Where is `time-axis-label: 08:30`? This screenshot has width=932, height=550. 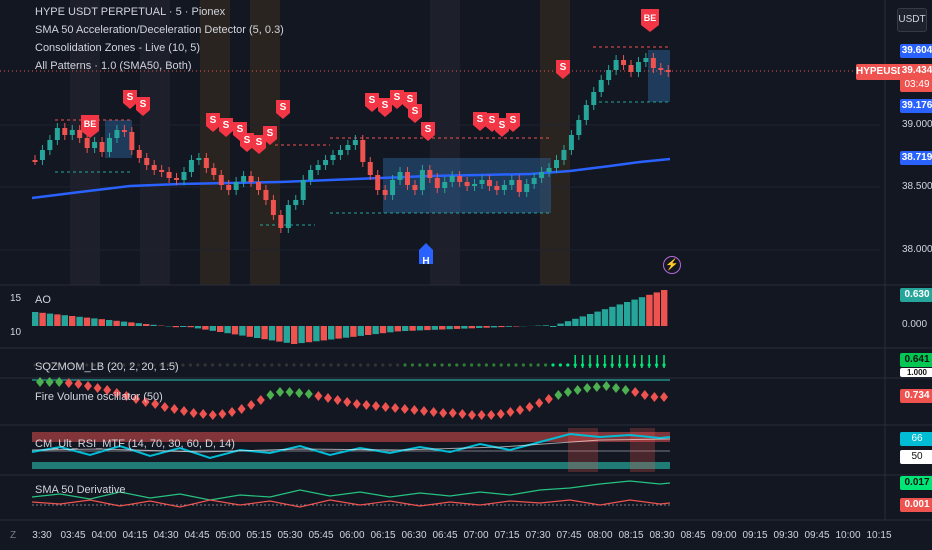 time-axis-label: 08:30 is located at coordinates (662, 535).